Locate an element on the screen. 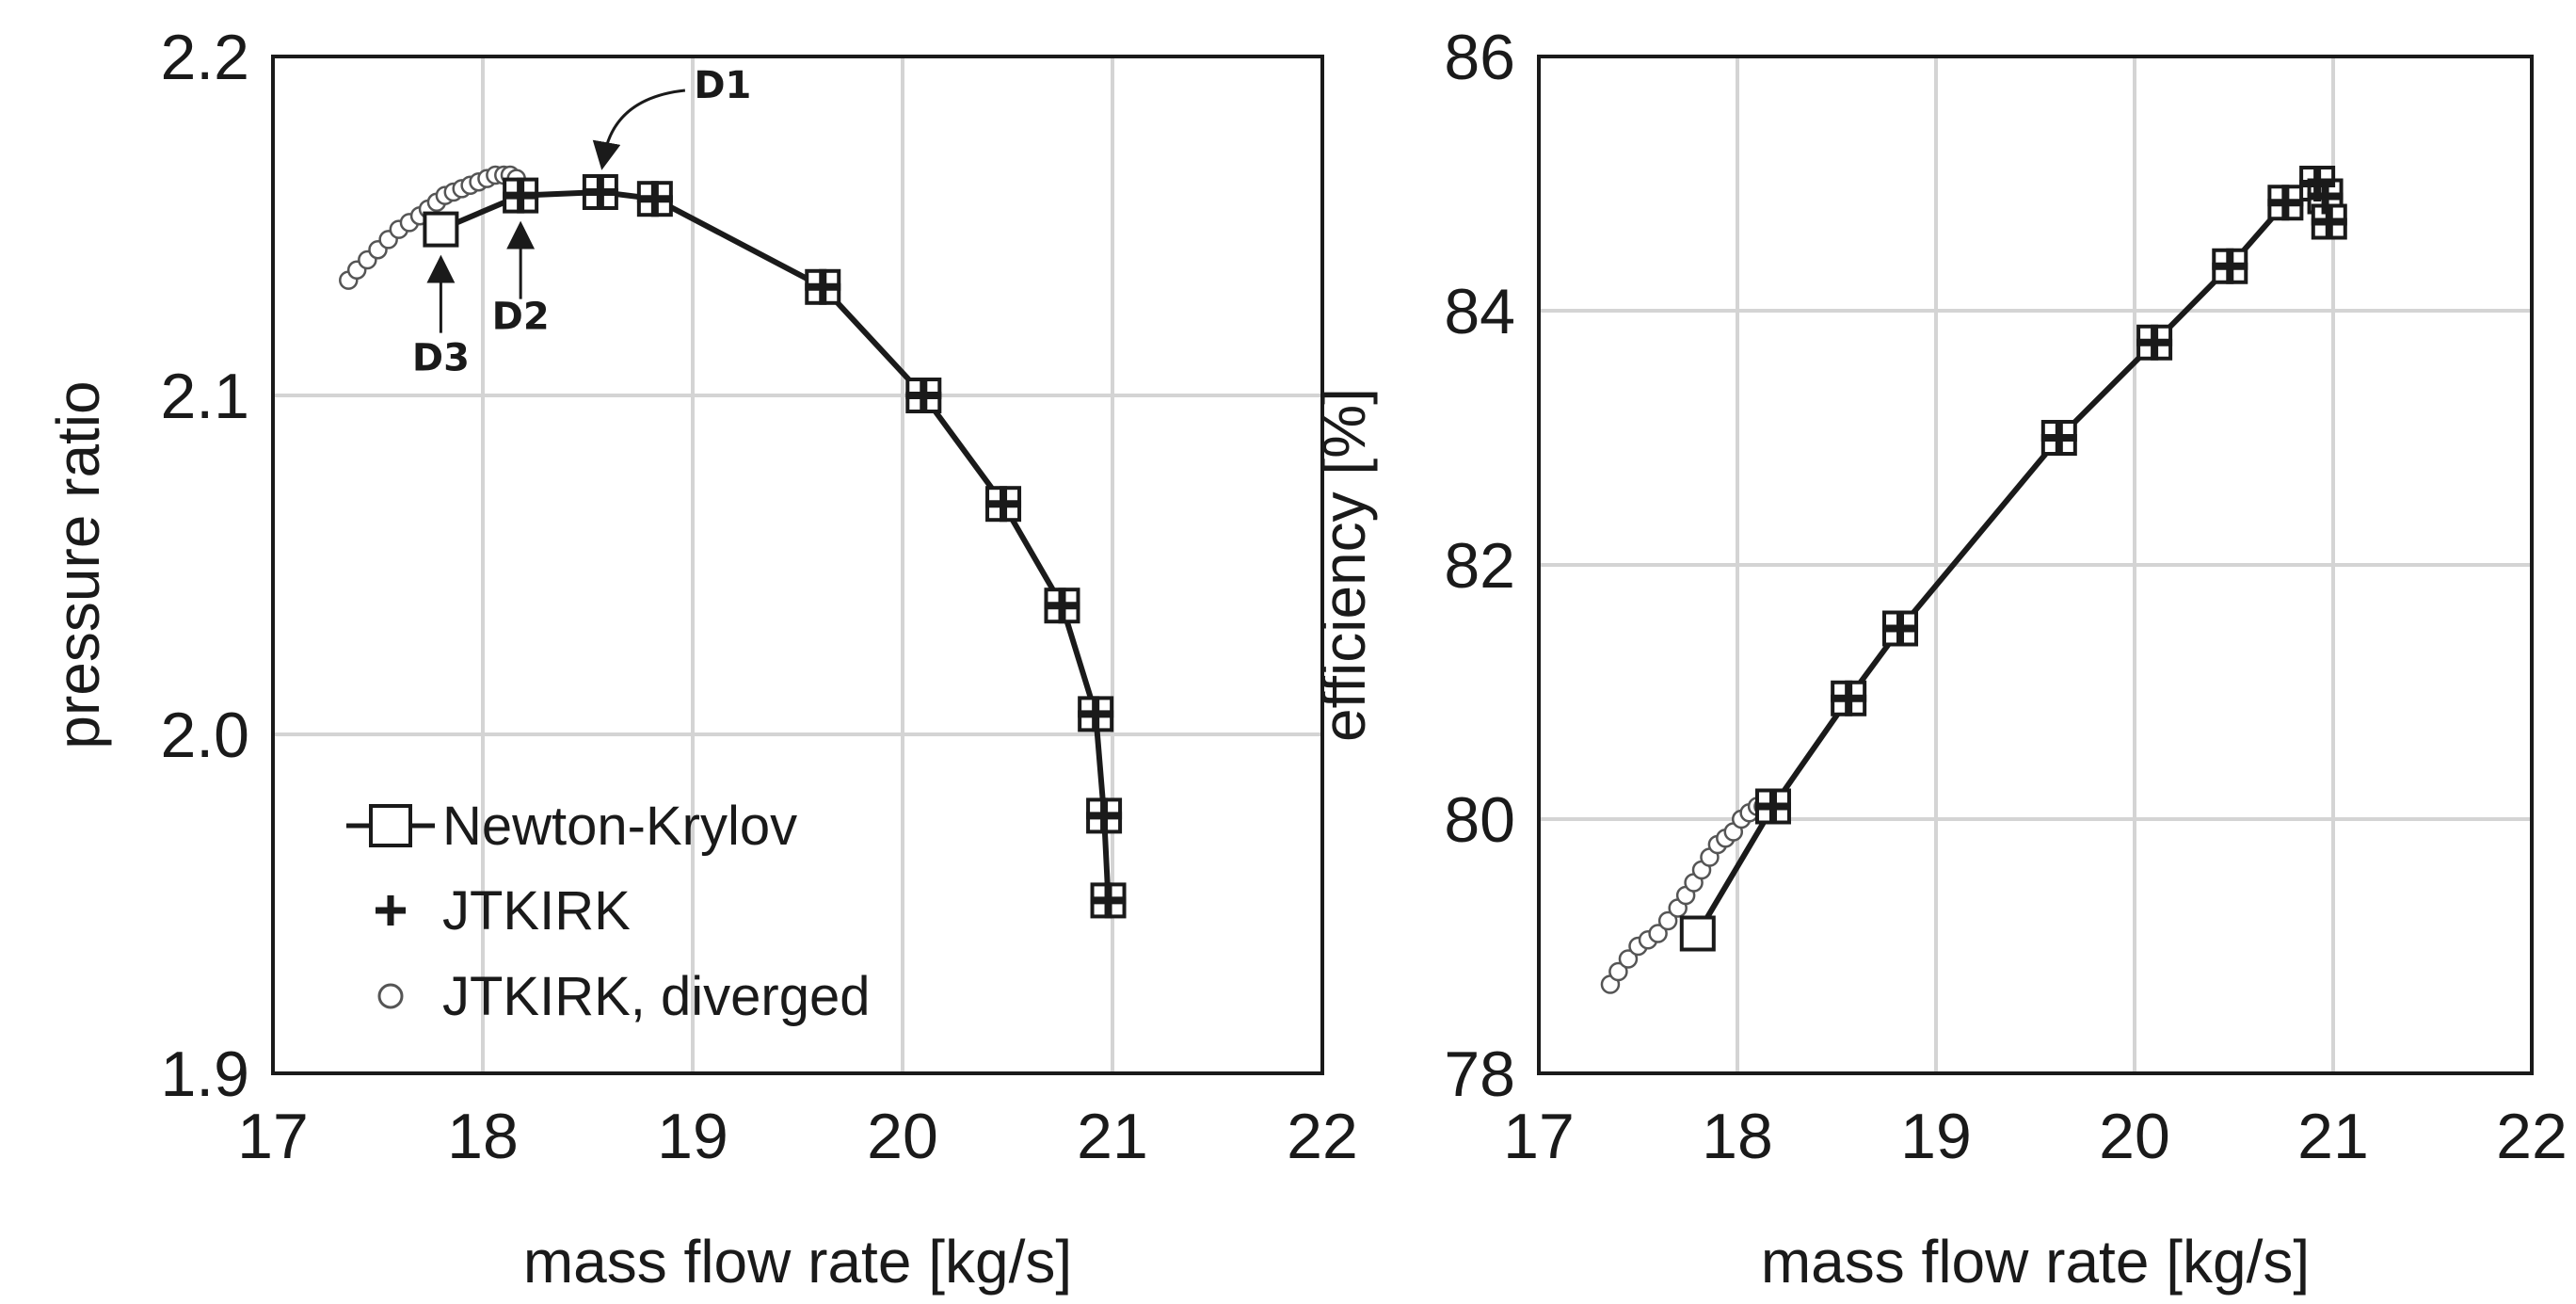  y-tick-label: 82 is located at coordinates (1479, 566).